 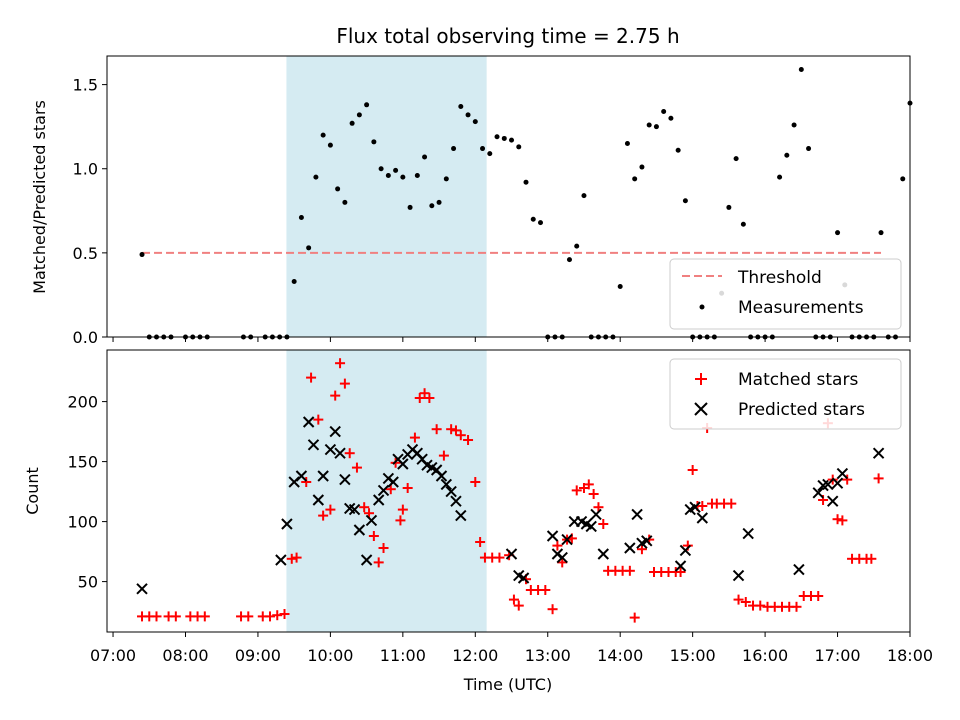 I want to click on top-x-ticks, so click(x=511, y=339).